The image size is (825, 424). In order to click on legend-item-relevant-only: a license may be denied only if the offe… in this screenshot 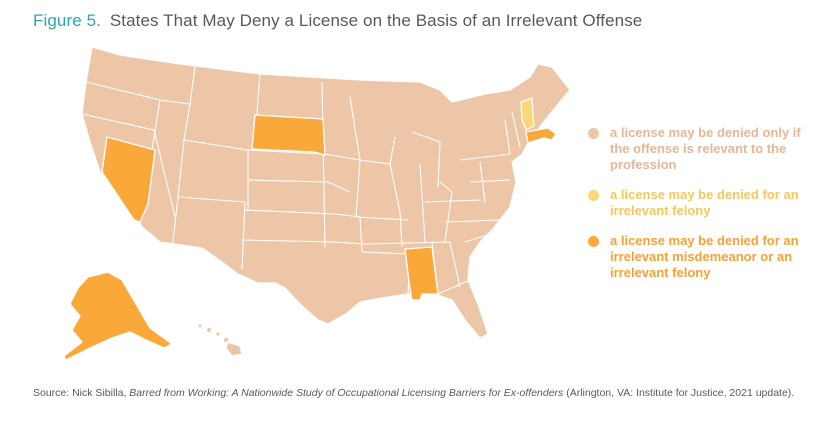, I will do `click(703, 149)`.